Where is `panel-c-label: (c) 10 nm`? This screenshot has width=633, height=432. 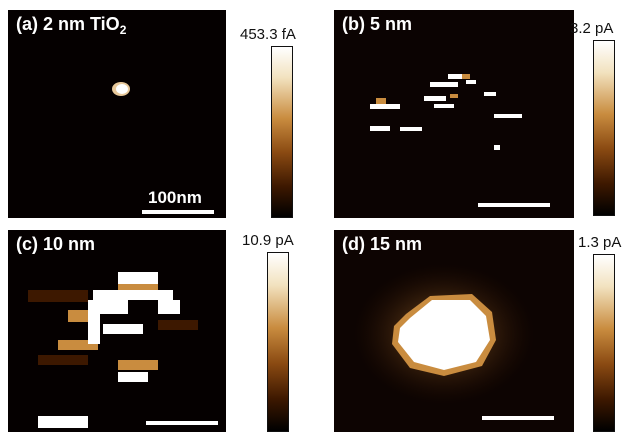
panel-c-label: (c) 10 nm is located at coordinates (56, 244).